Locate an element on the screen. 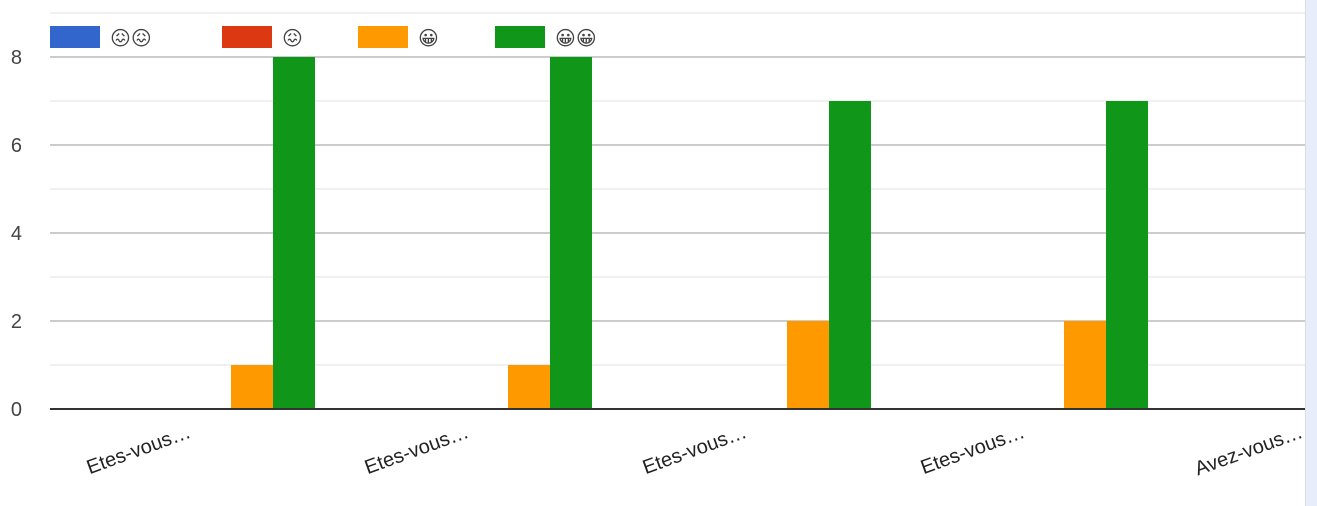 This screenshot has width=1317, height=506. y-tick-label: 4 is located at coordinates (16, 234).